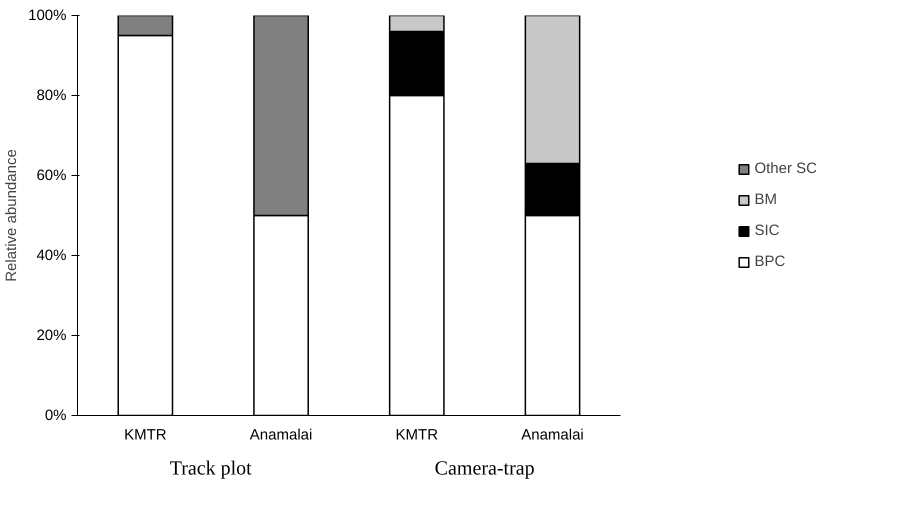 The image size is (914, 518). What do you see at coordinates (11, 215) in the screenshot?
I see `y-axis-title: Relative abundance` at bounding box center [11, 215].